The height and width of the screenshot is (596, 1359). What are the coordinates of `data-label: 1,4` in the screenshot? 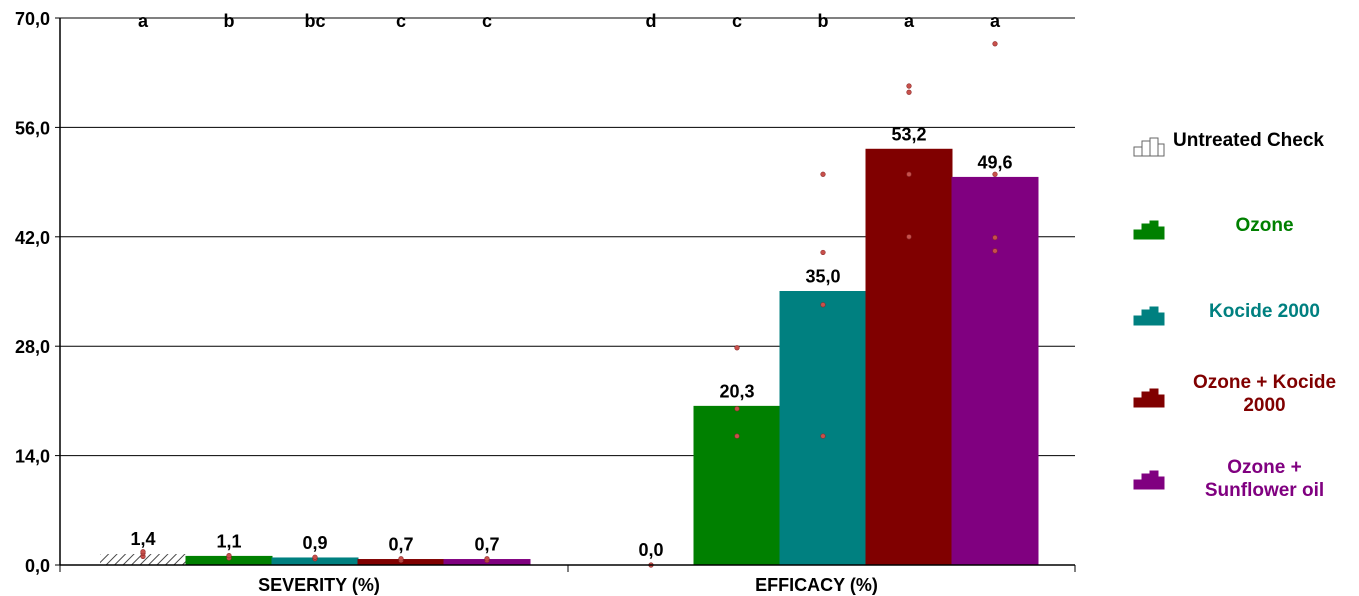 It's located at (142, 539).